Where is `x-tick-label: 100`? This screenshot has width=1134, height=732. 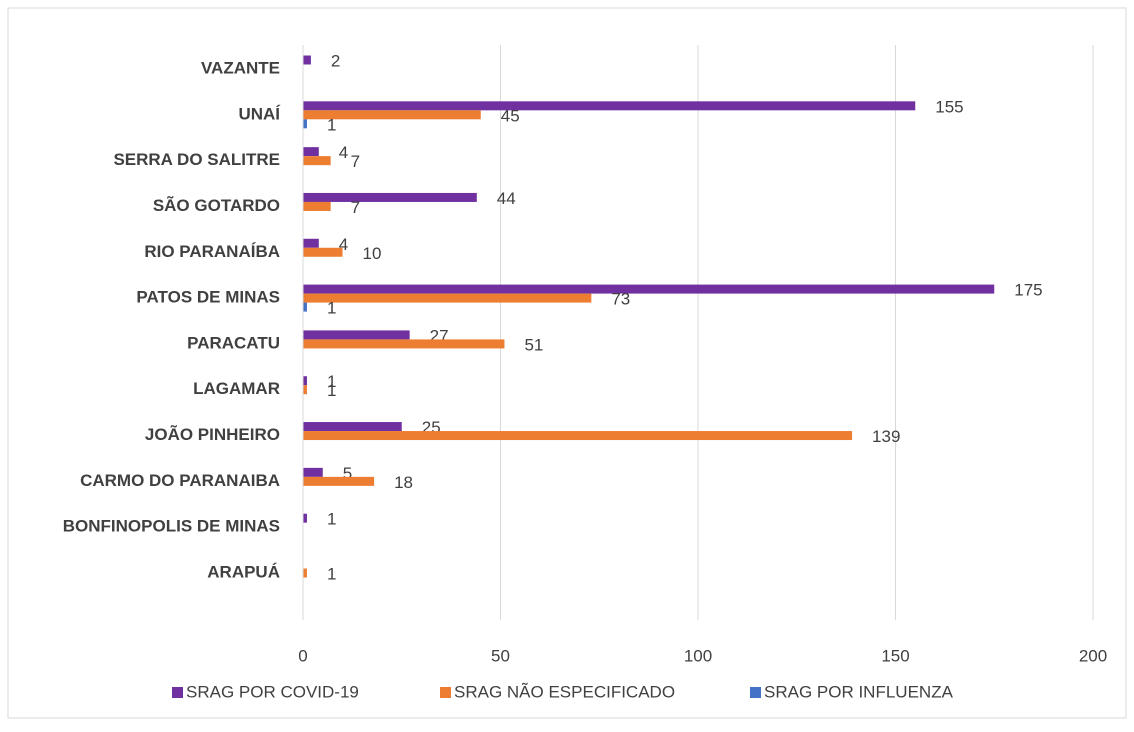 x-tick-label: 100 is located at coordinates (698, 655).